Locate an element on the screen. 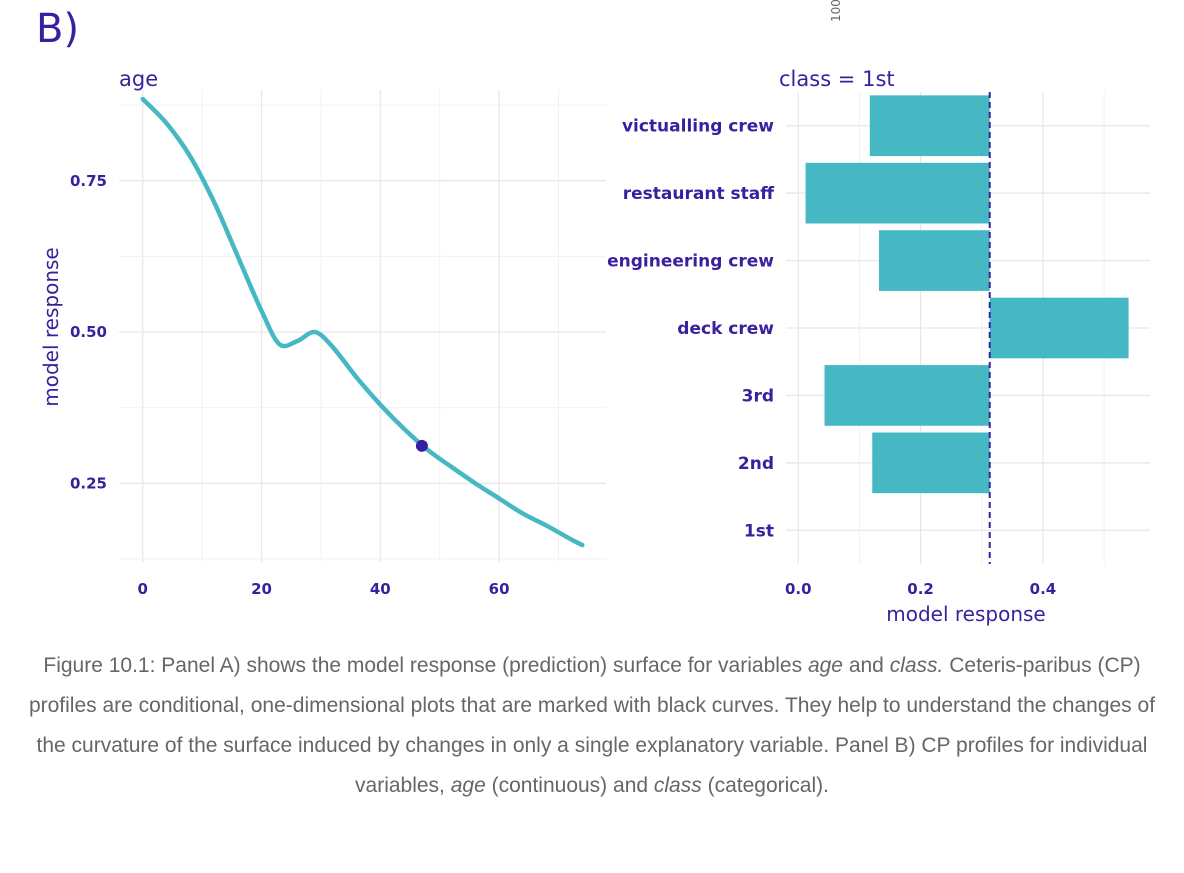 Image resolution: width=1184 pixels, height=873 pixels. class-category-label: engineering crew is located at coordinates (690, 262).